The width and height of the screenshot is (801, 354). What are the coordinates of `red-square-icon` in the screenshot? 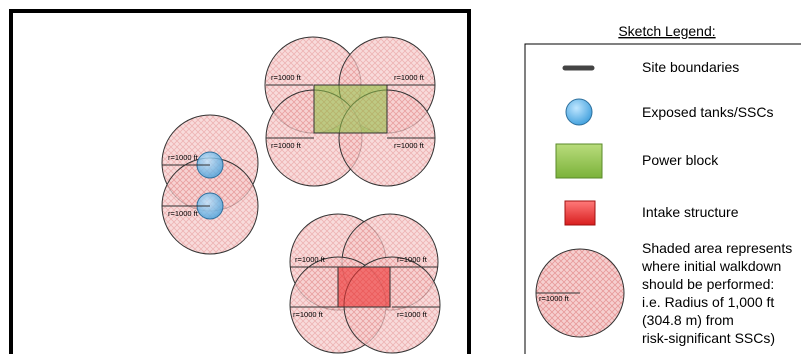 It's located at (580, 213).